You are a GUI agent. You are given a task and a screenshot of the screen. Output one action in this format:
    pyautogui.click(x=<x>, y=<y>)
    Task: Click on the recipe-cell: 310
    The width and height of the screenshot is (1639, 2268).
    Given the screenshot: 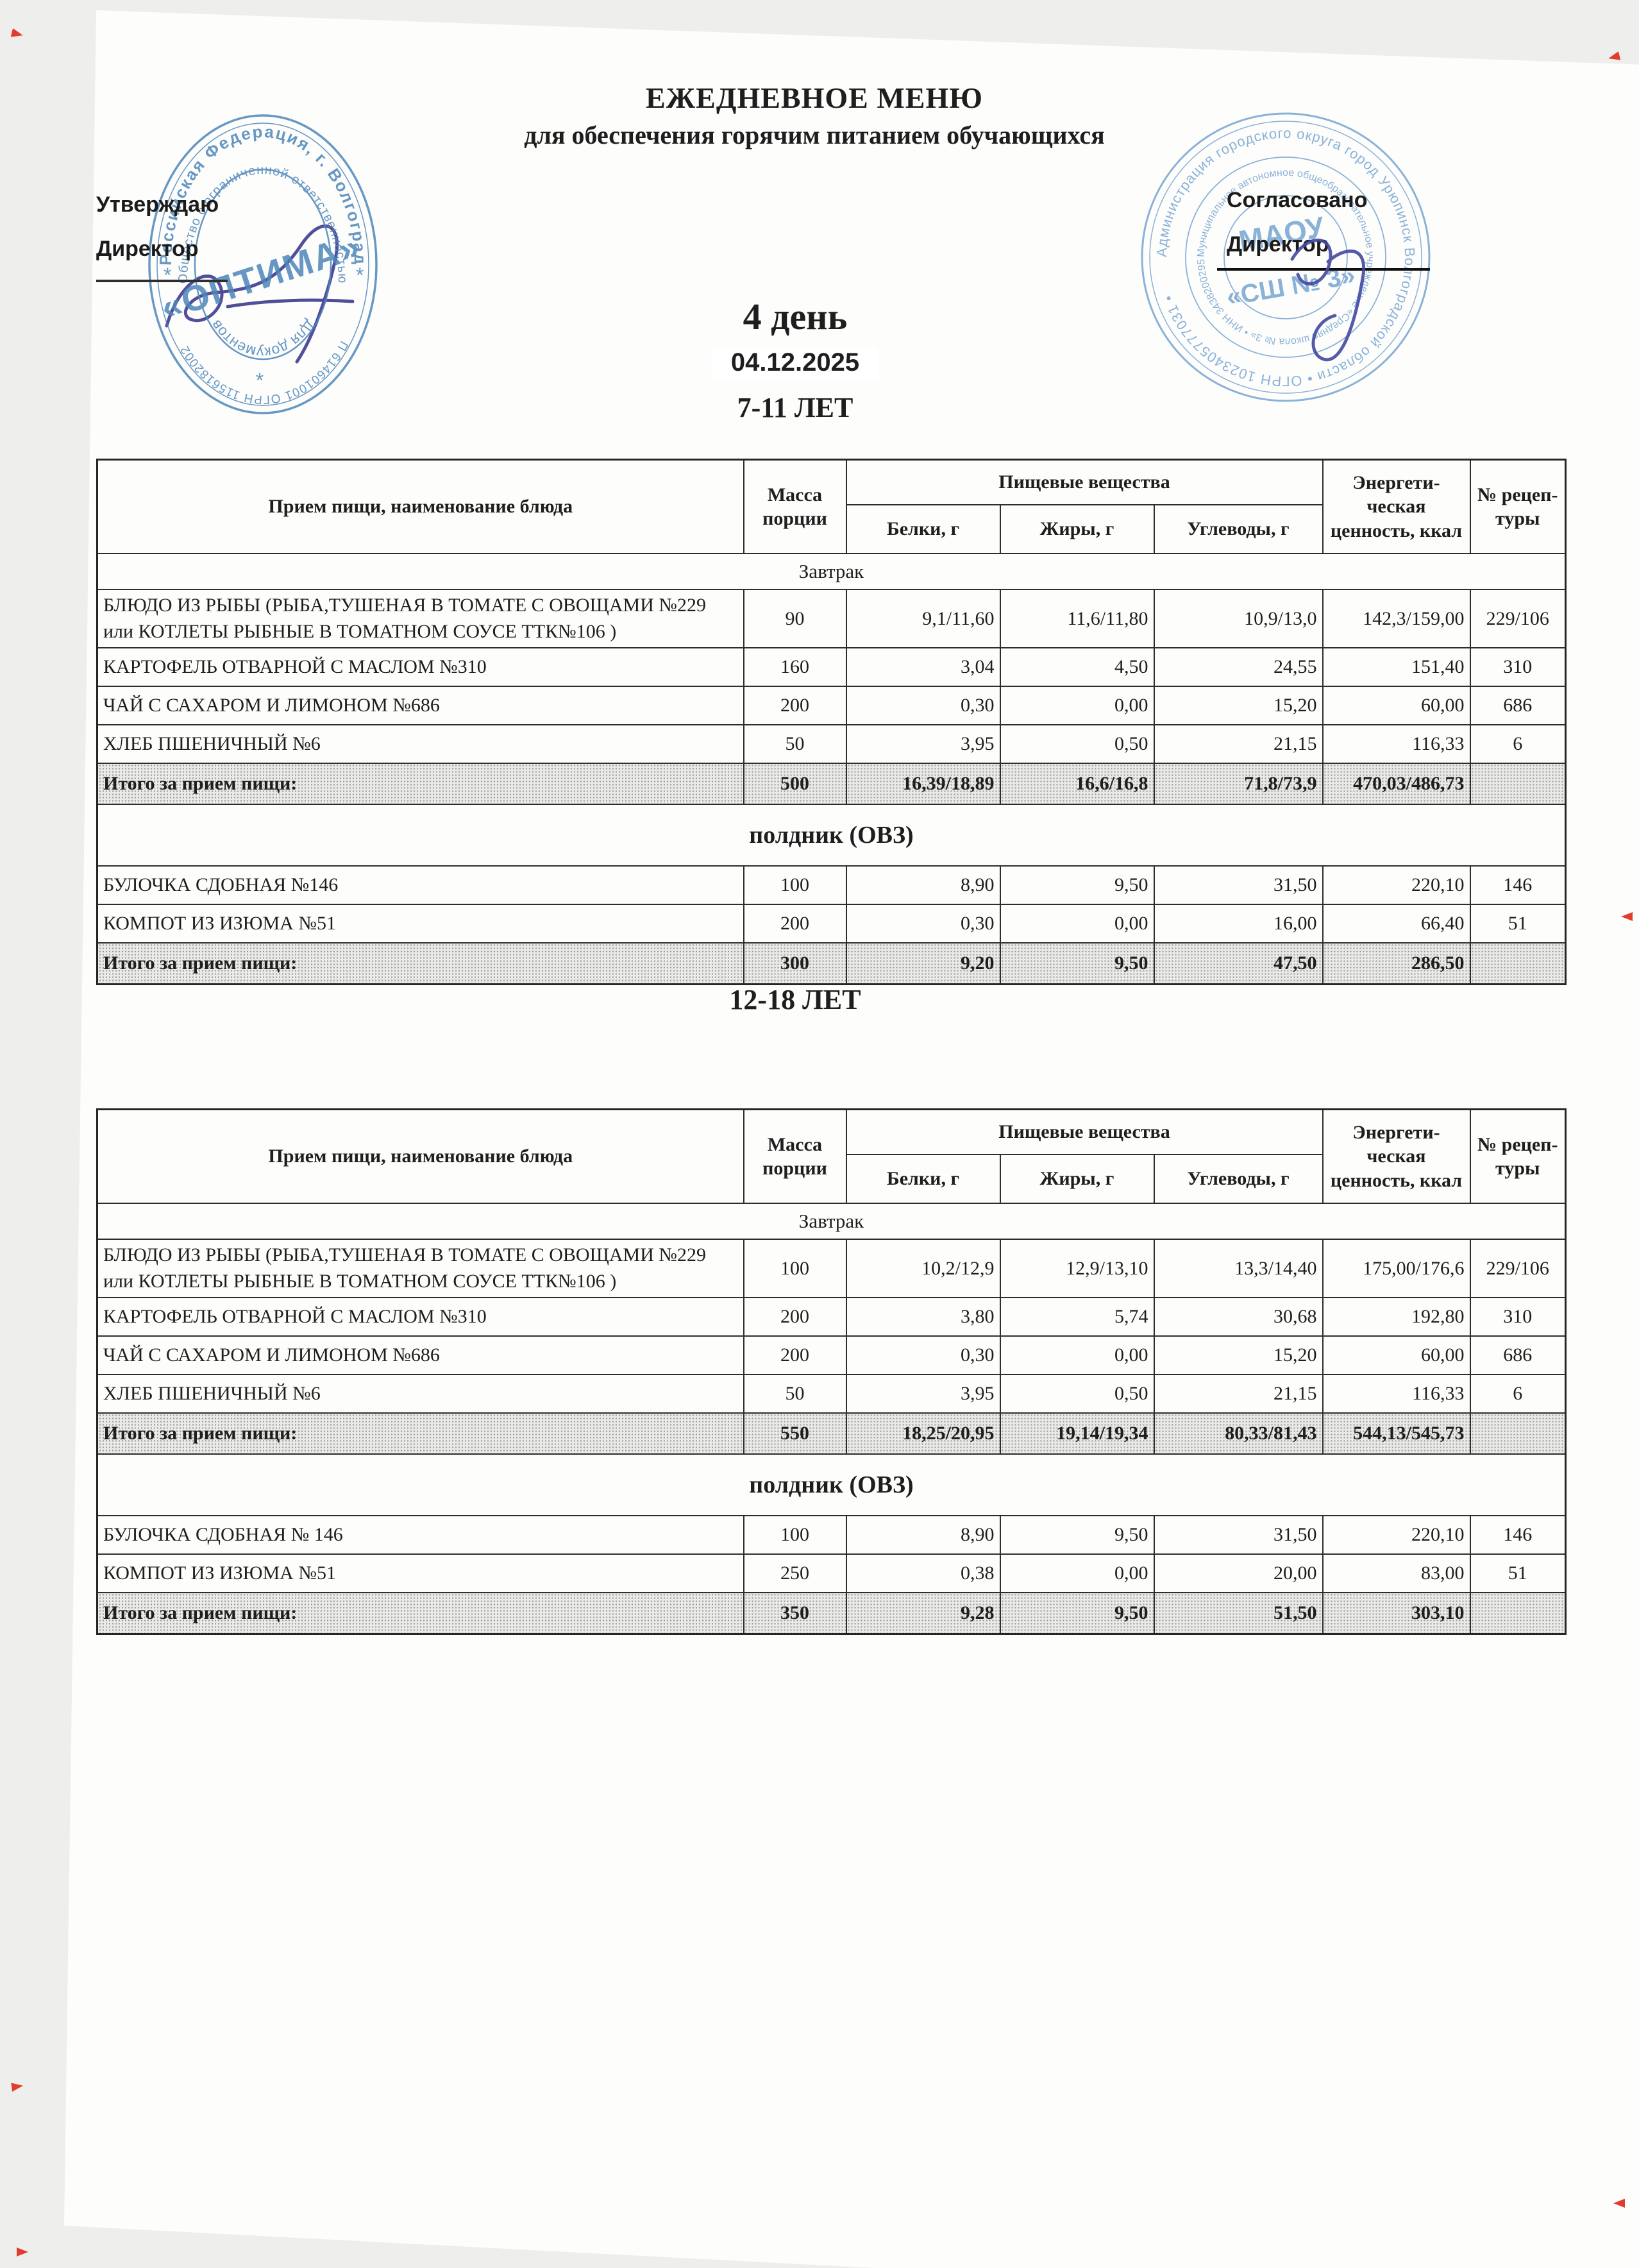 What is the action you would take?
    pyautogui.click(x=1518, y=667)
    